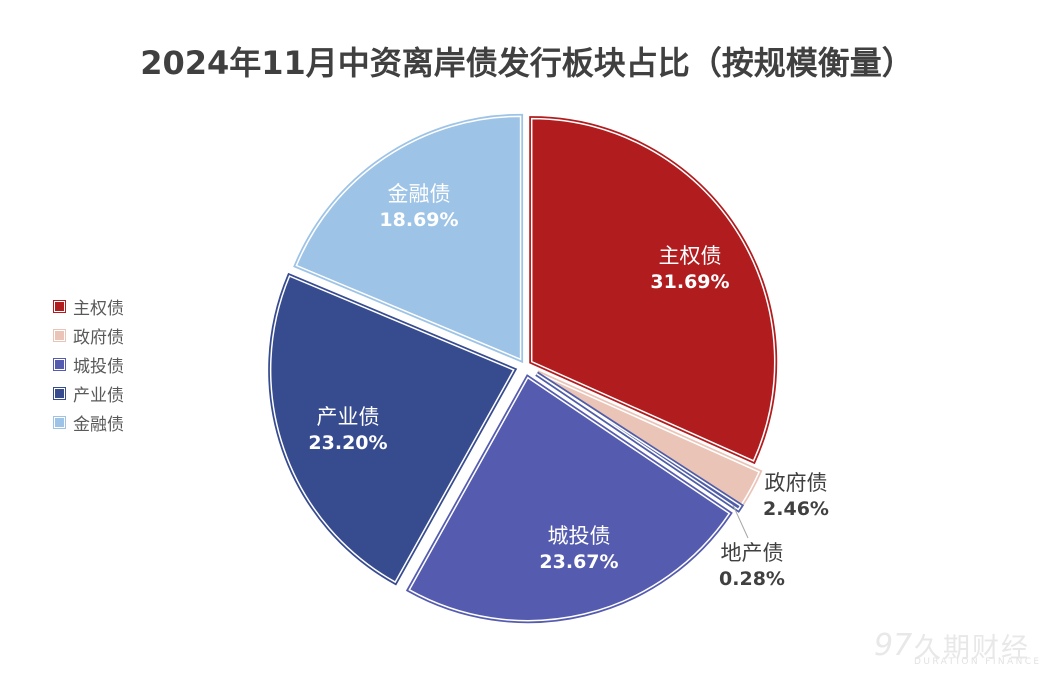 The image size is (1054, 678). What do you see at coordinates (98, 309) in the screenshot?
I see `legend-label: 主权债` at bounding box center [98, 309].